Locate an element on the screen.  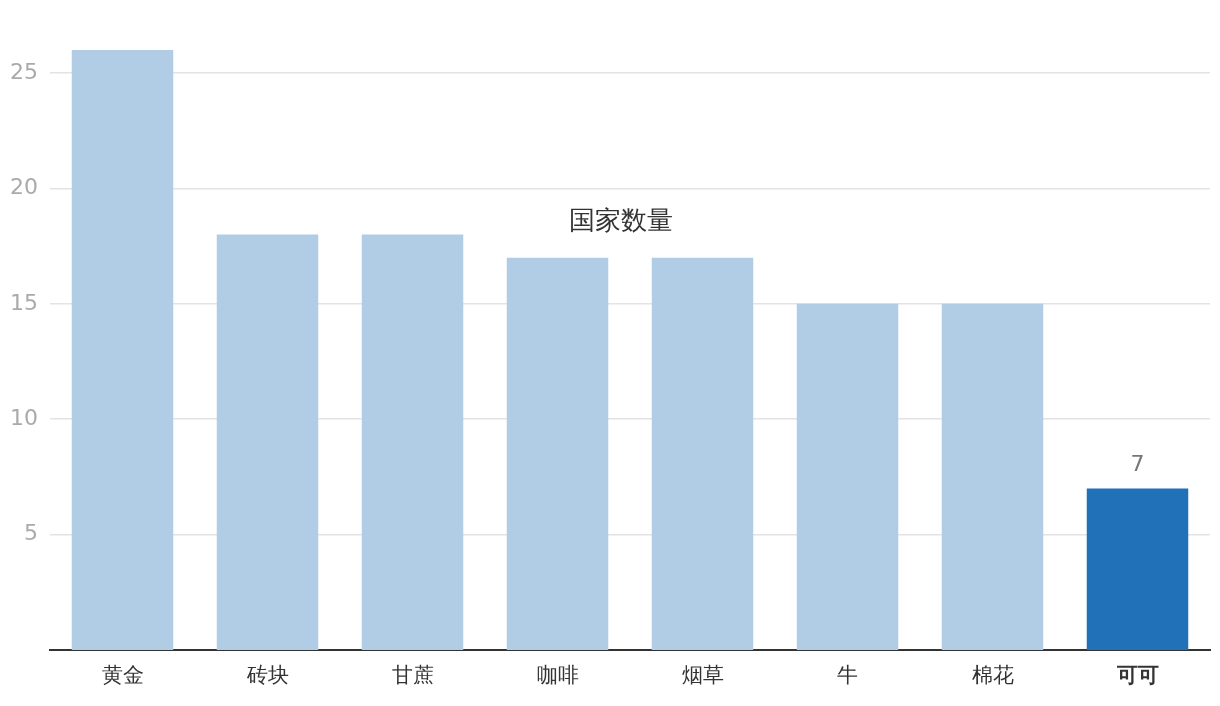
x-tick-label: 棉花 is located at coordinates (992, 675).